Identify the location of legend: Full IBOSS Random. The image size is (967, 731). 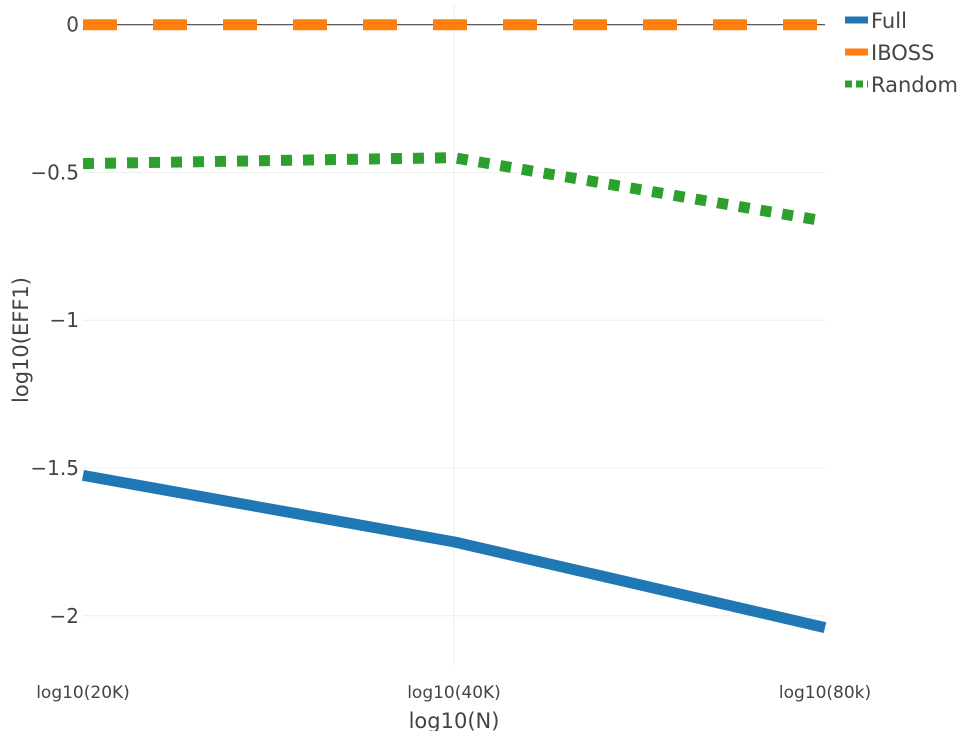
(901, 53).